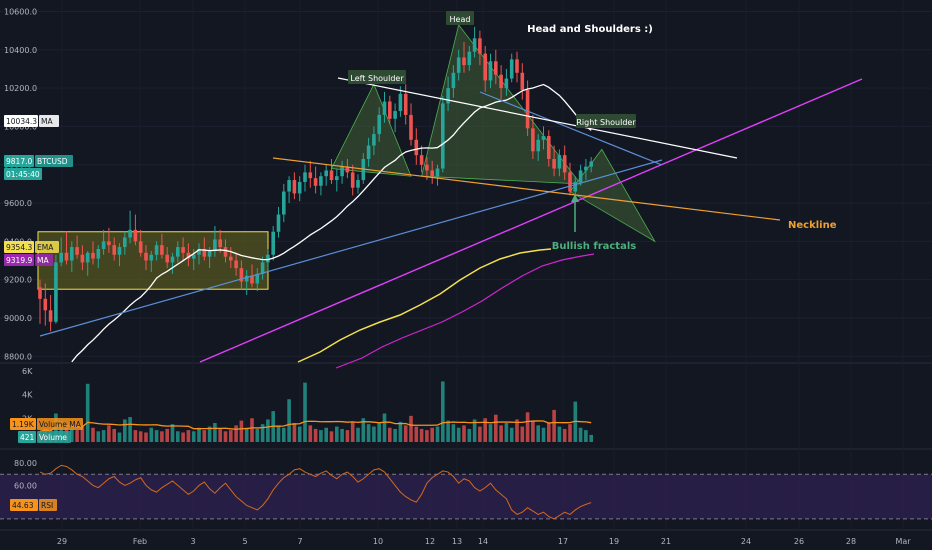  Describe the element at coordinates (19, 260) in the screenshot. I see `ma50-tag-value: 9319.9` at that location.